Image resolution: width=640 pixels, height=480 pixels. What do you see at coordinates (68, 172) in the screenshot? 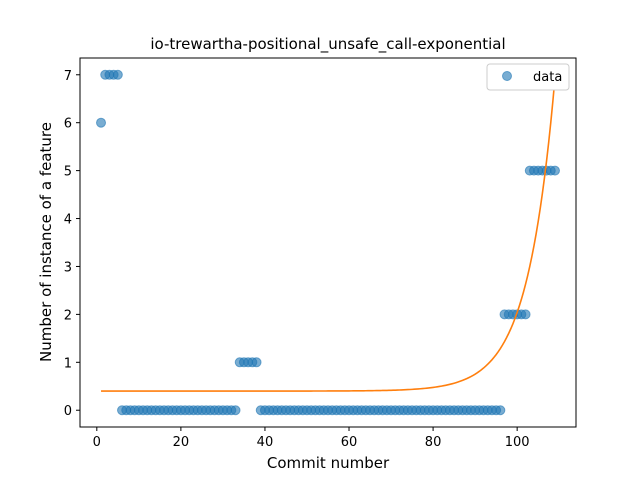
I see `y-tick-label: 5` at bounding box center [68, 172].